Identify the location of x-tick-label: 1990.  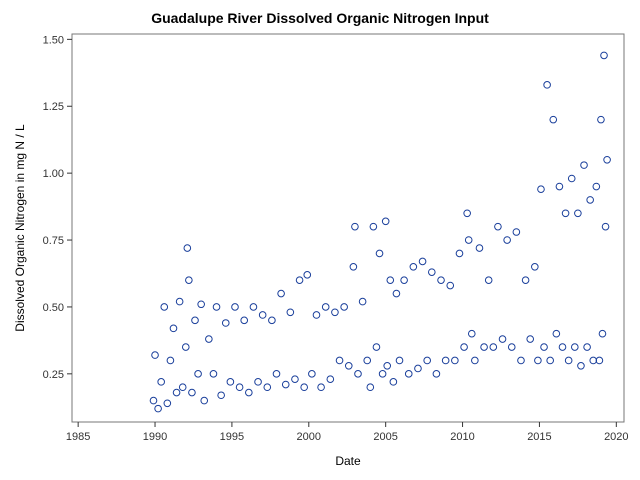
(155, 437).